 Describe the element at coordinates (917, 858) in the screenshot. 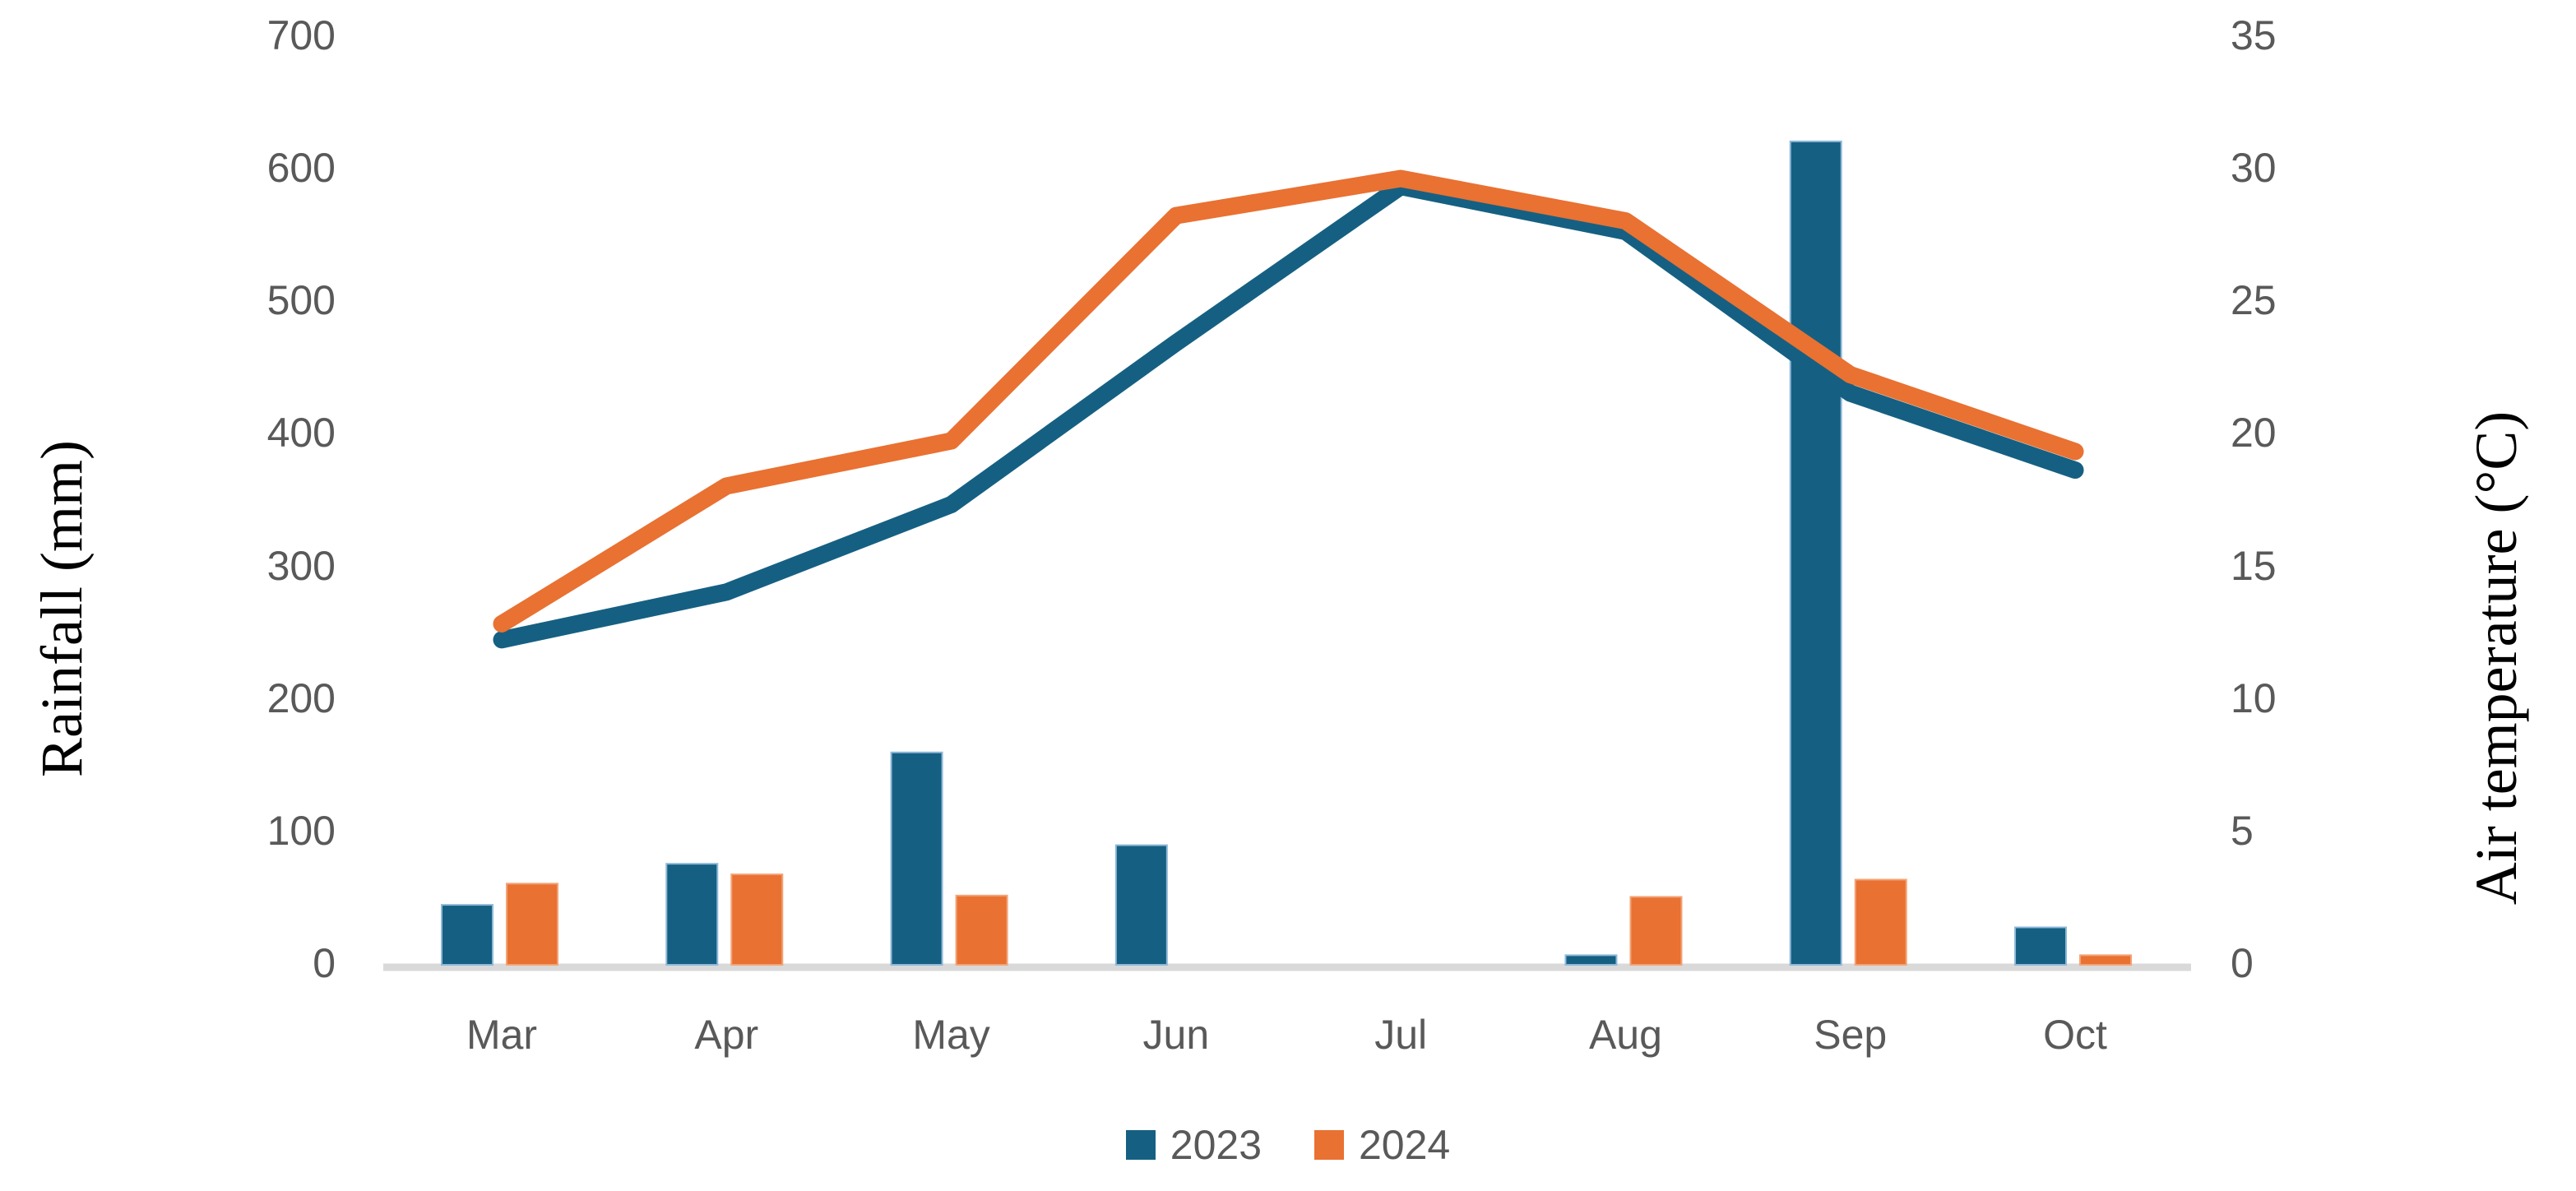

I see `bar-2023-may` at that location.